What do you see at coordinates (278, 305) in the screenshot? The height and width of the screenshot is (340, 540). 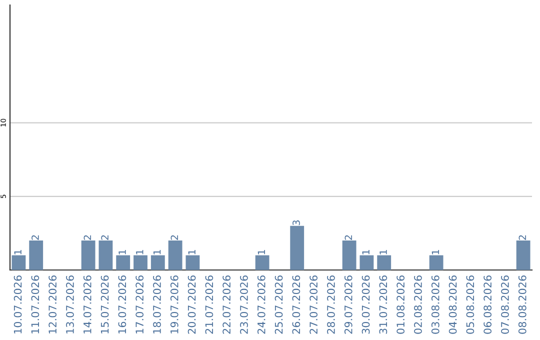 I see `x-tick-label: 25.07.2026` at bounding box center [278, 305].